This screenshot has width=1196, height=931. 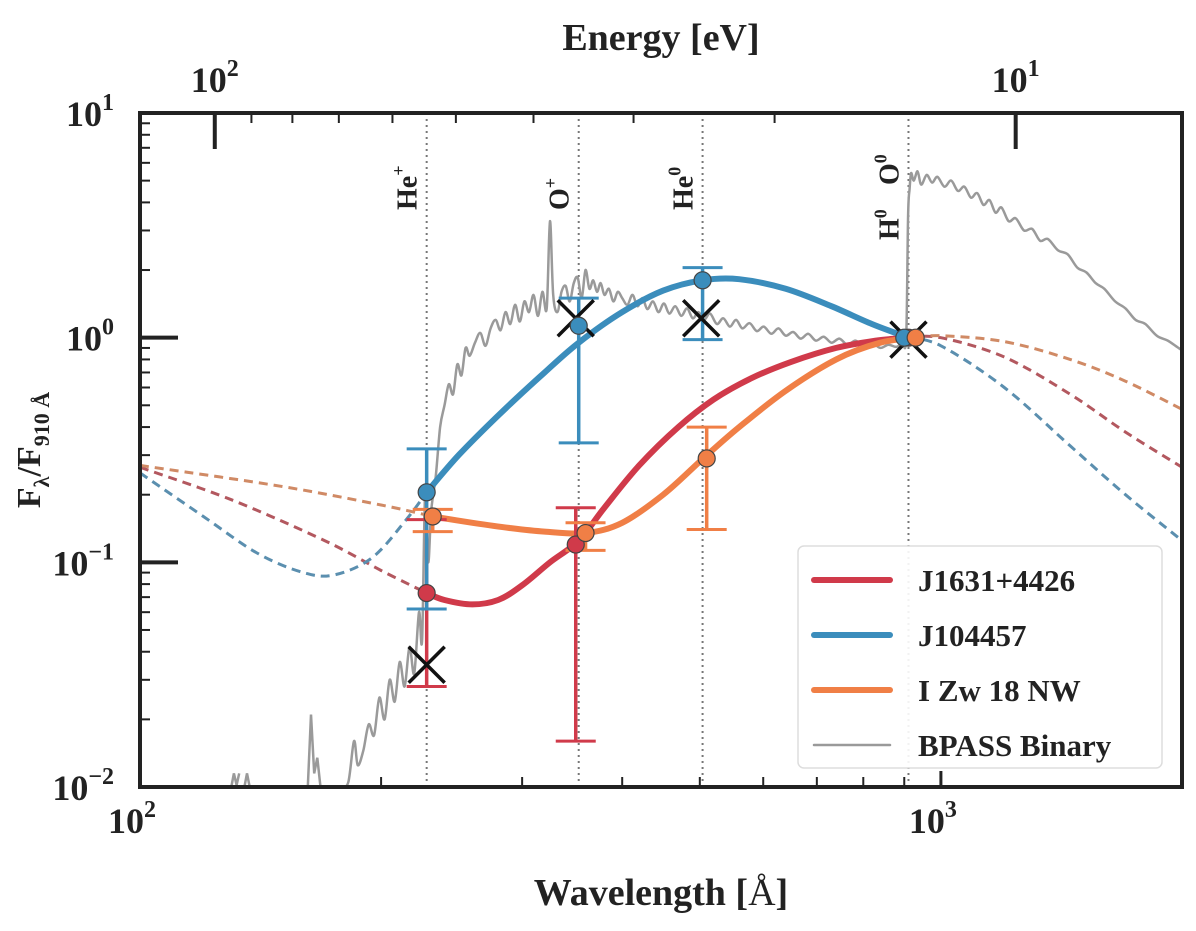 I want to click on y-axis-label: Fλ/F910 Å, so click(x=32, y=450).